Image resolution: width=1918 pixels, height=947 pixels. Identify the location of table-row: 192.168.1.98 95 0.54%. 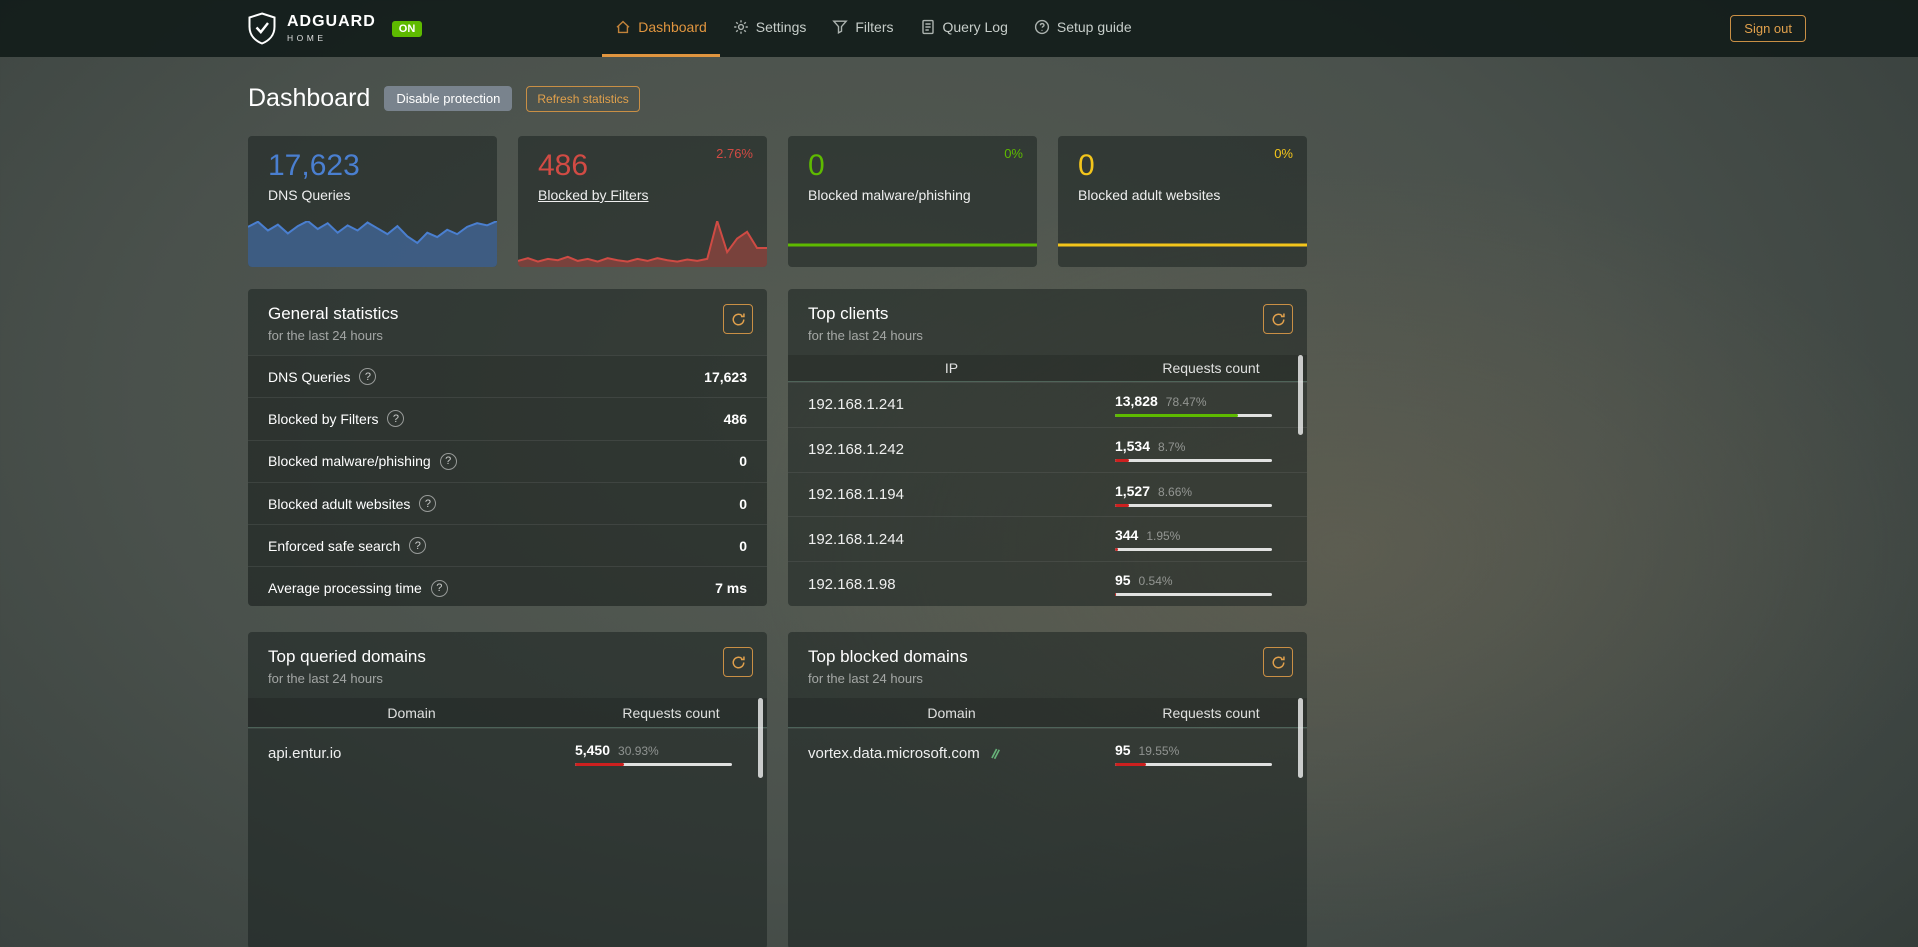
(1047, 583).